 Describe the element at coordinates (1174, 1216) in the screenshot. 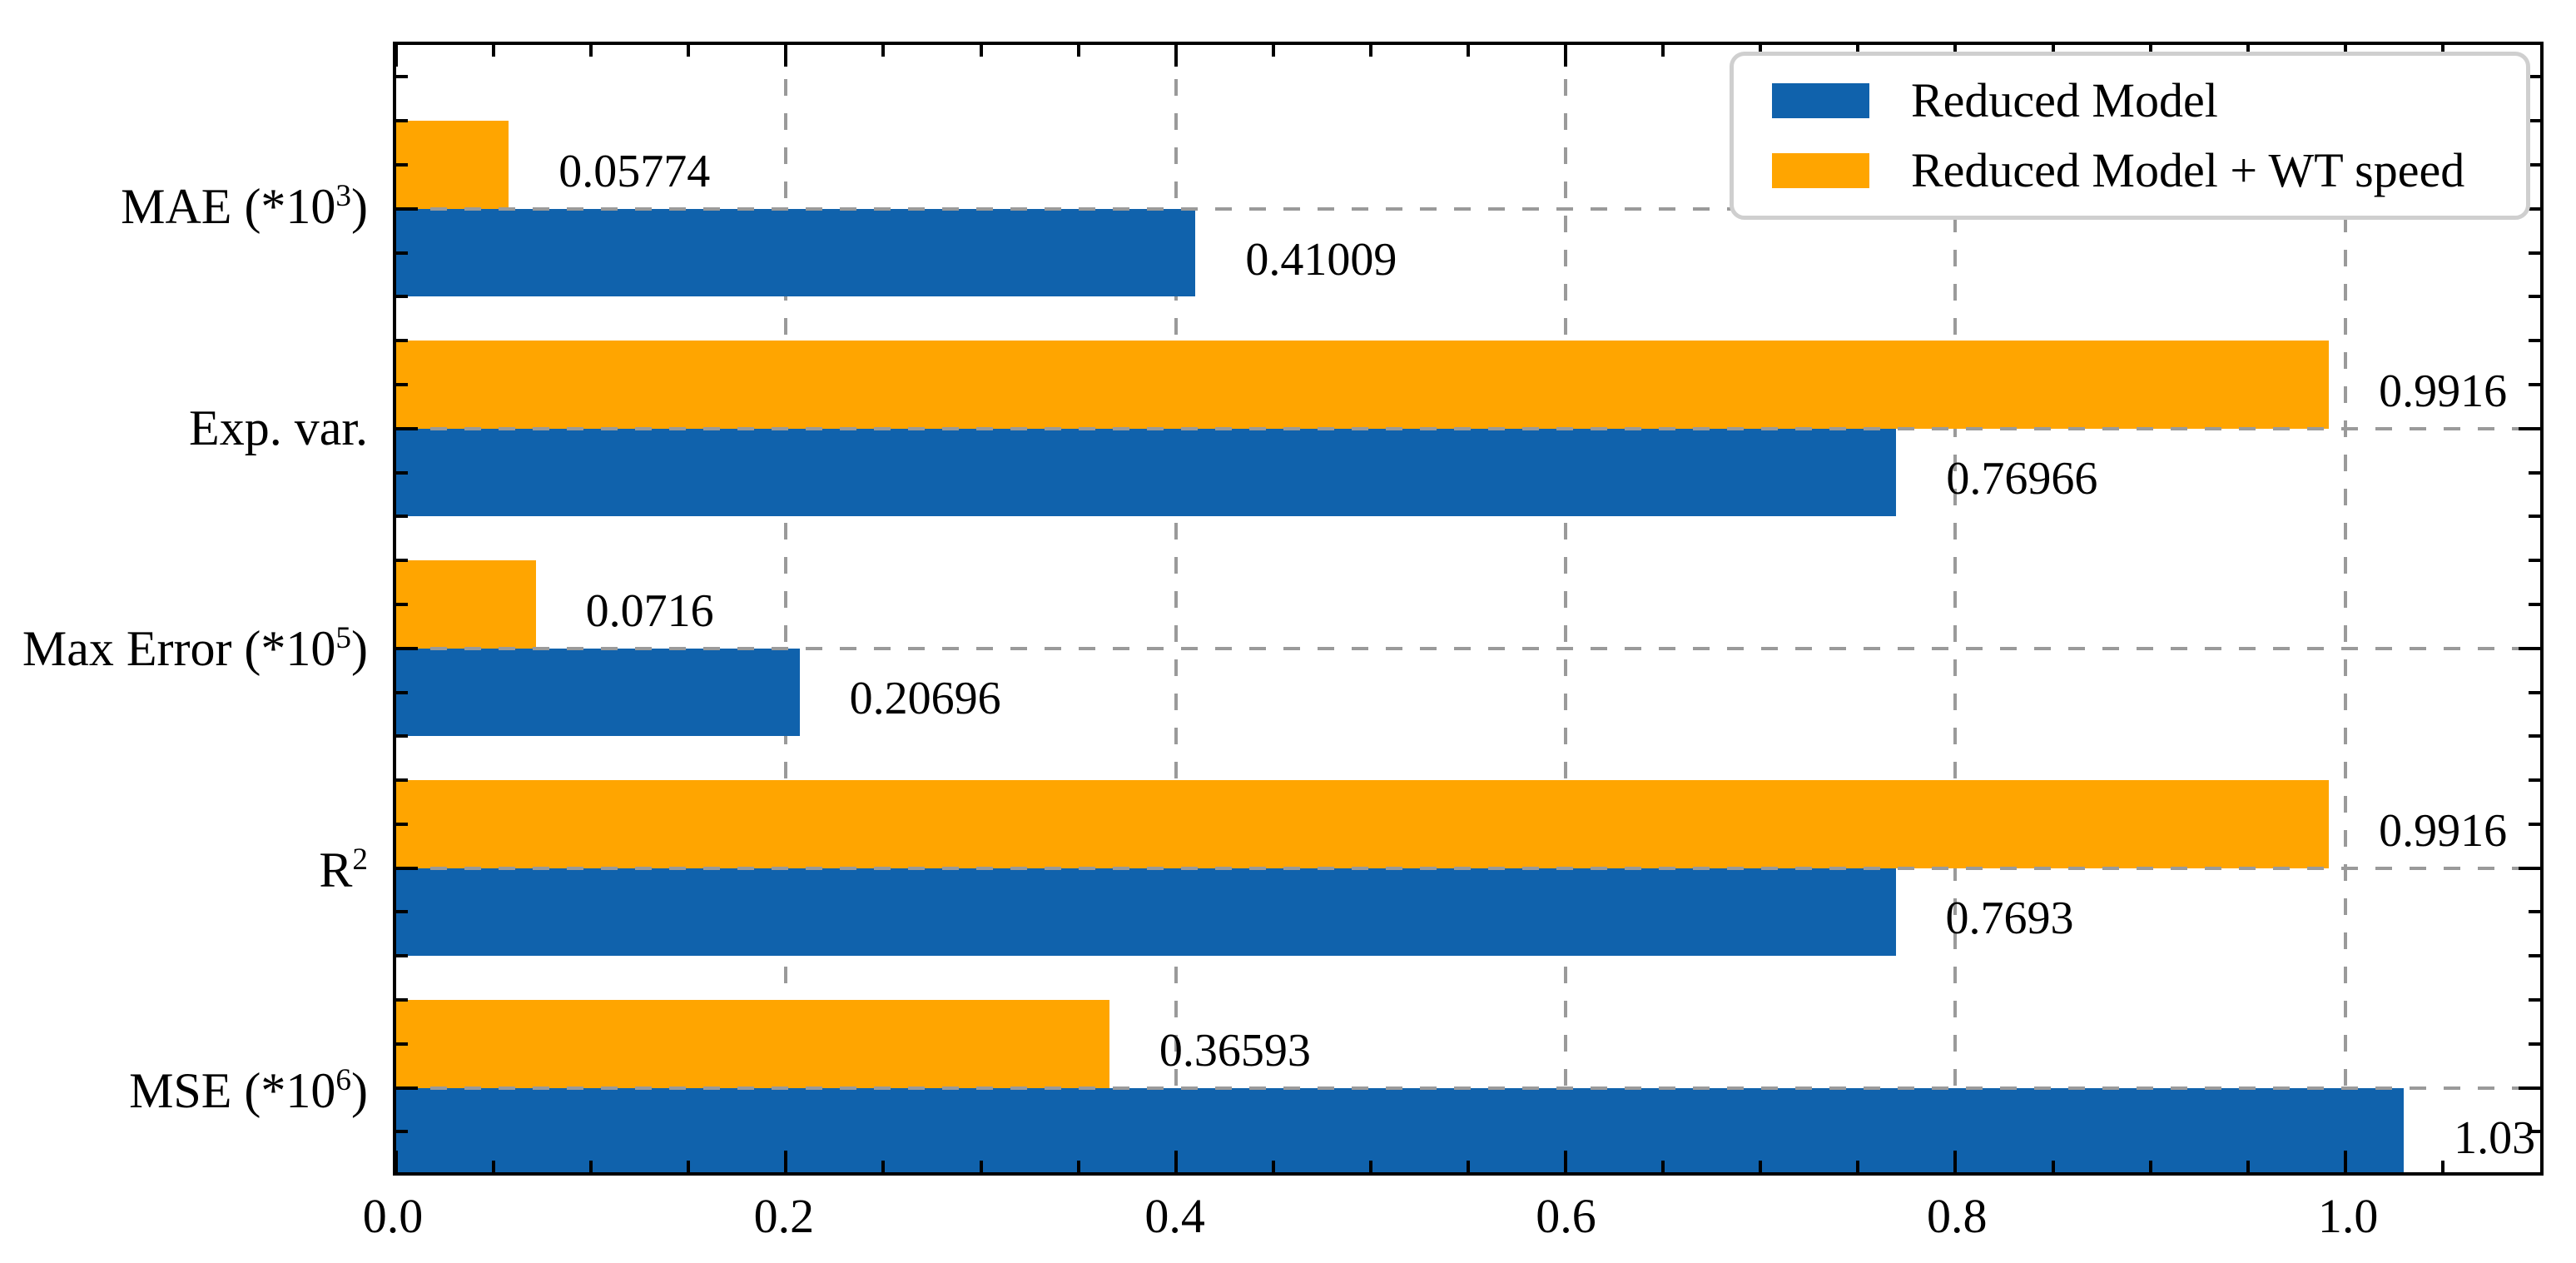

I see `x-tick-label: 0.4` at that location.